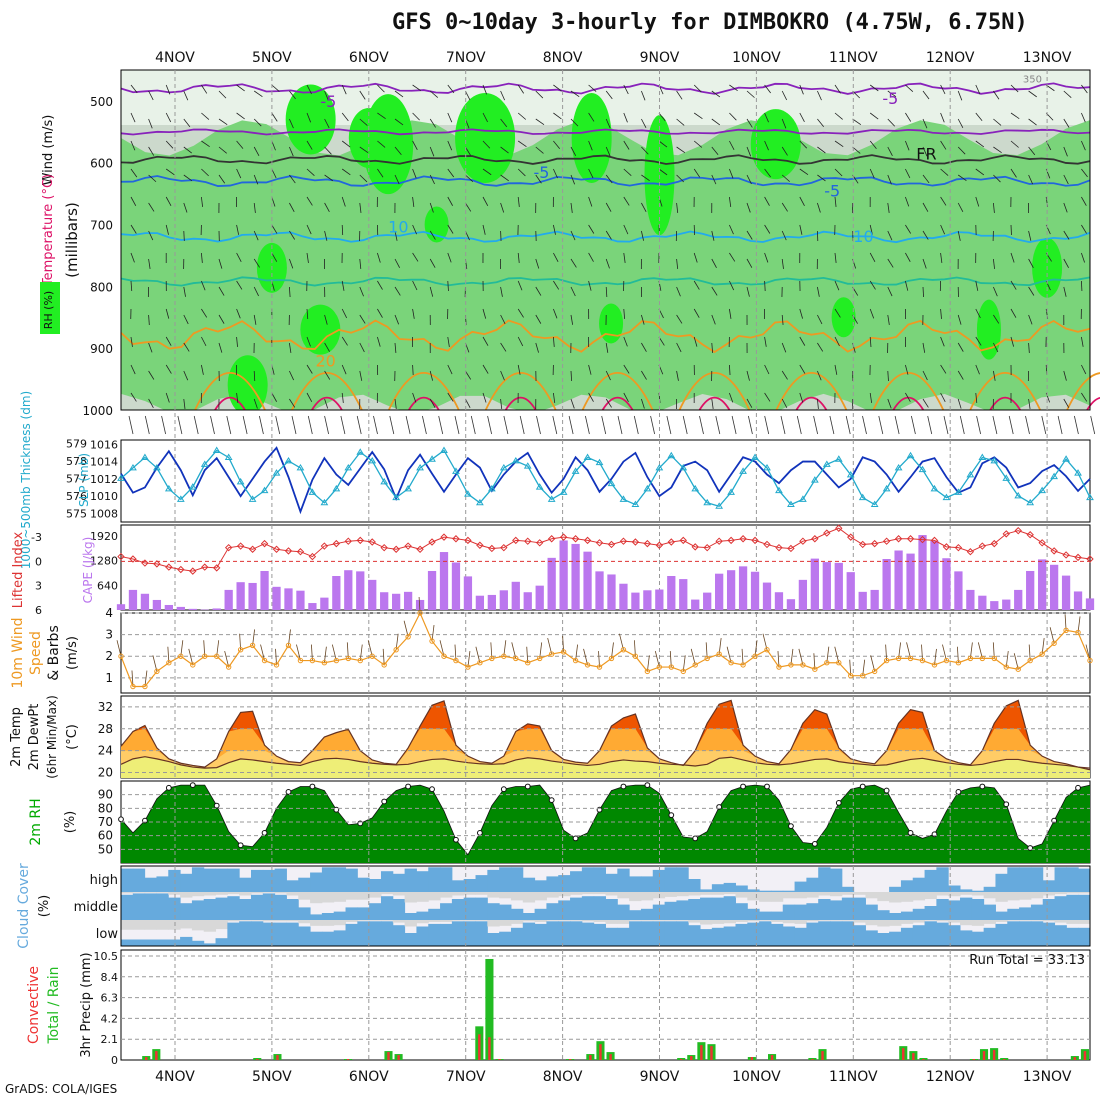 This screenshot has width=1100, height=1100. I want to click on cloud-frame, so click(605, 906).